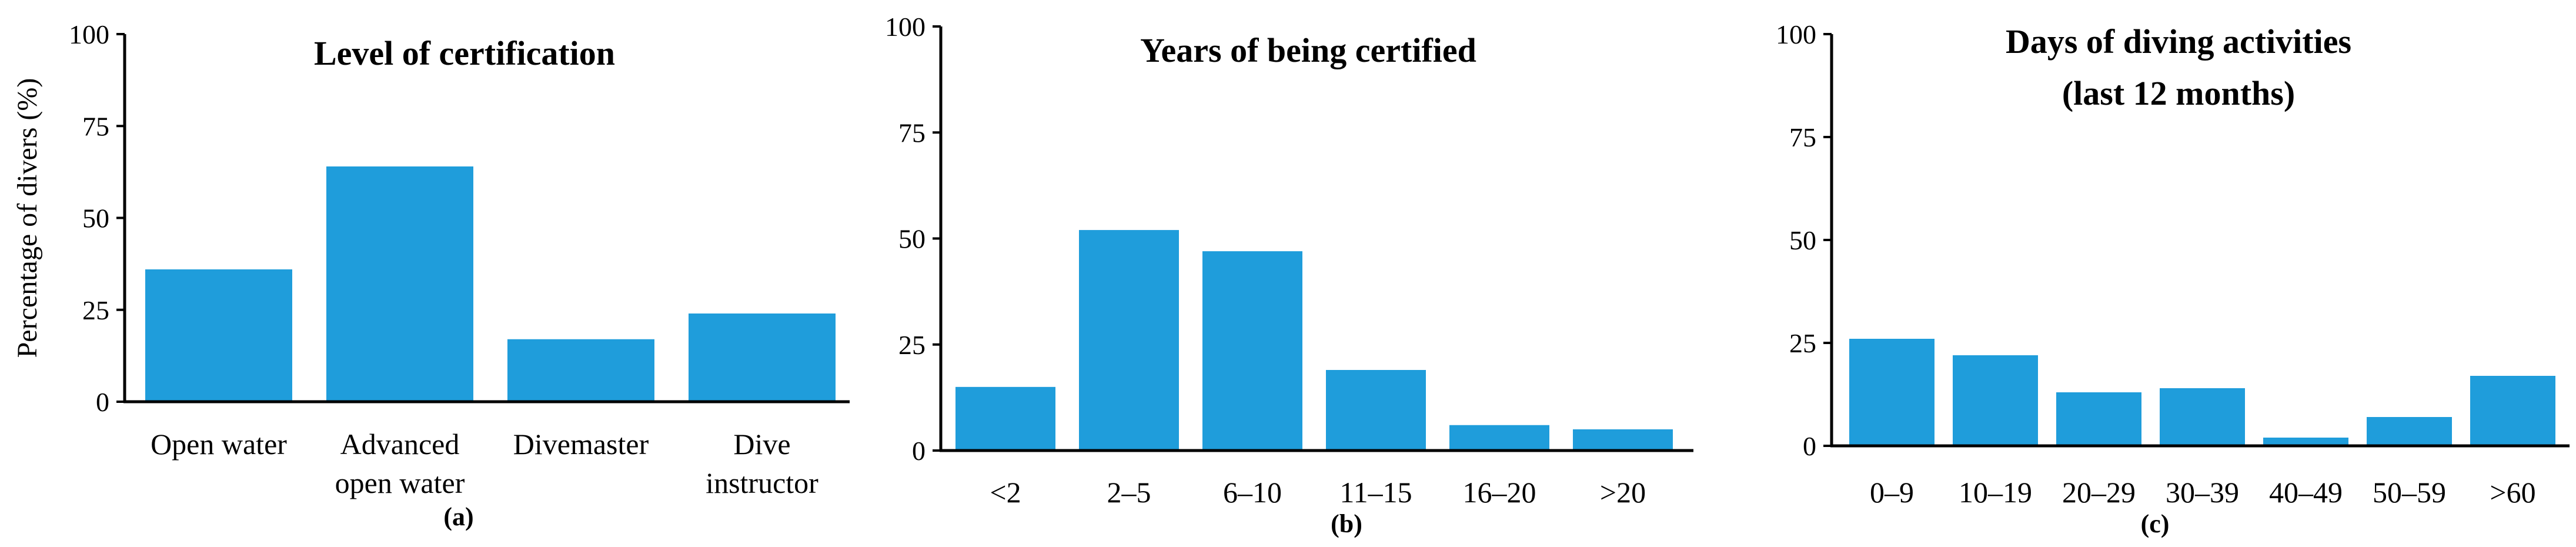 This screenshot has height=547, width=2576. What do you see at coordinates (458, 516) in the screenshot?
I see `panel-label: (a)` at bounding box center [458, 516].